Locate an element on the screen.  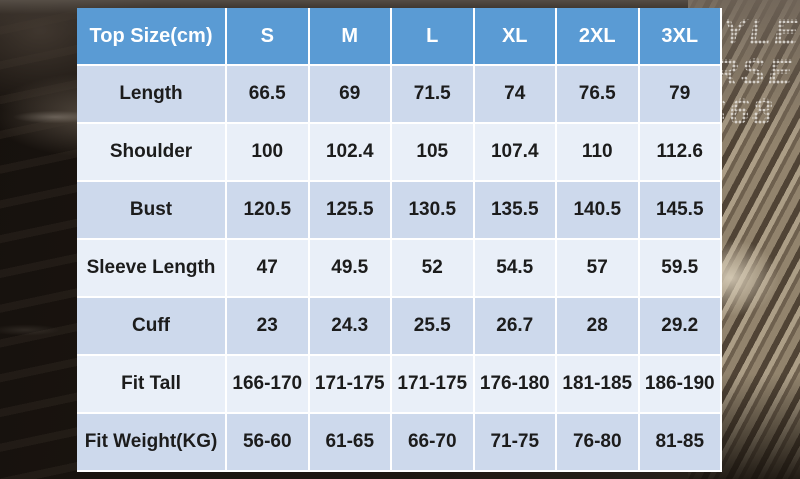
measure-label-cell: Sleeve Length is located at coordinates (152, 269).